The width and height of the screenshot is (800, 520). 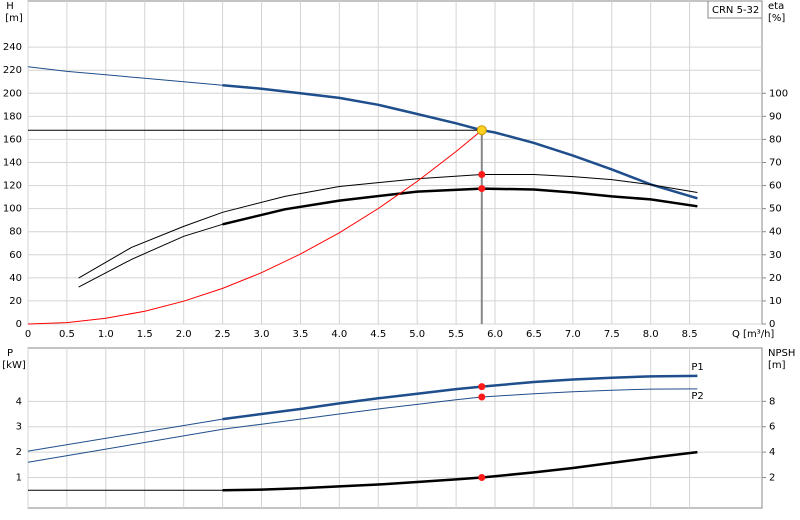 What do you see at coordinates (10, 6) in the screenshot?
I see `y-axis-label: H` at bounding box center [10, 6].